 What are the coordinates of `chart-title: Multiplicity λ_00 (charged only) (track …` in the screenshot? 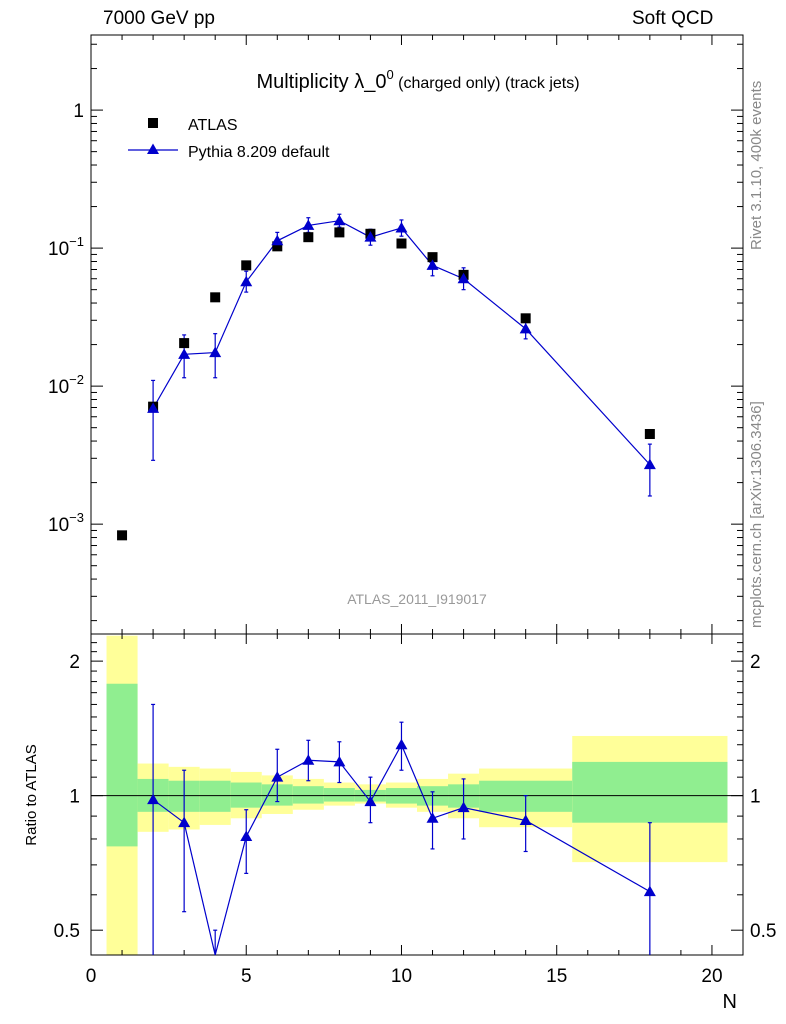 It's located at (417, 80).